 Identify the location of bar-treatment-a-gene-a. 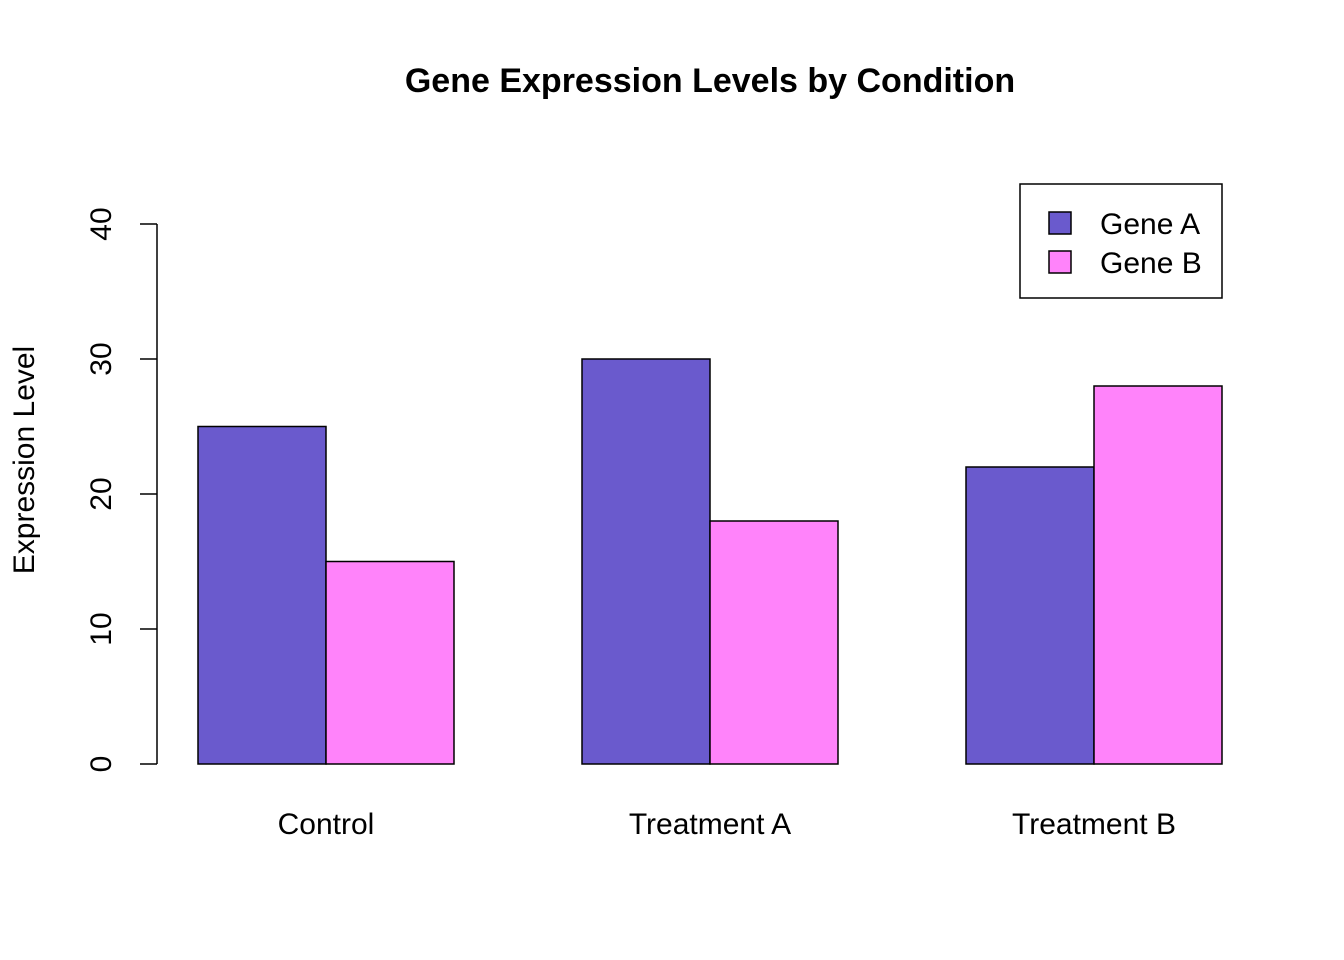
(646, 561).